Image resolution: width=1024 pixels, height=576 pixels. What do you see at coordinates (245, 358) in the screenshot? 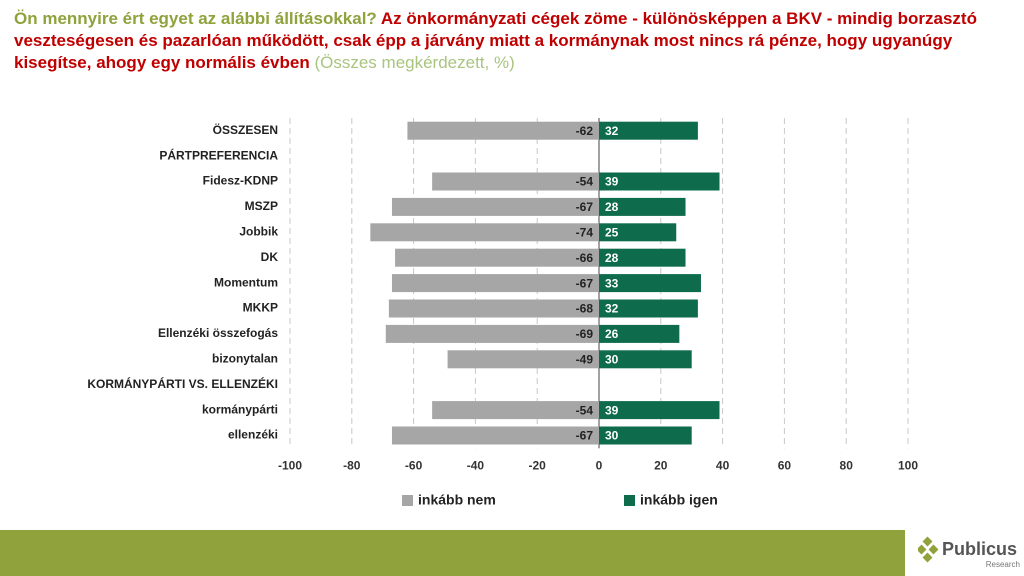
I see `category-label: bizonytalan` at bounding box center [245, 358].